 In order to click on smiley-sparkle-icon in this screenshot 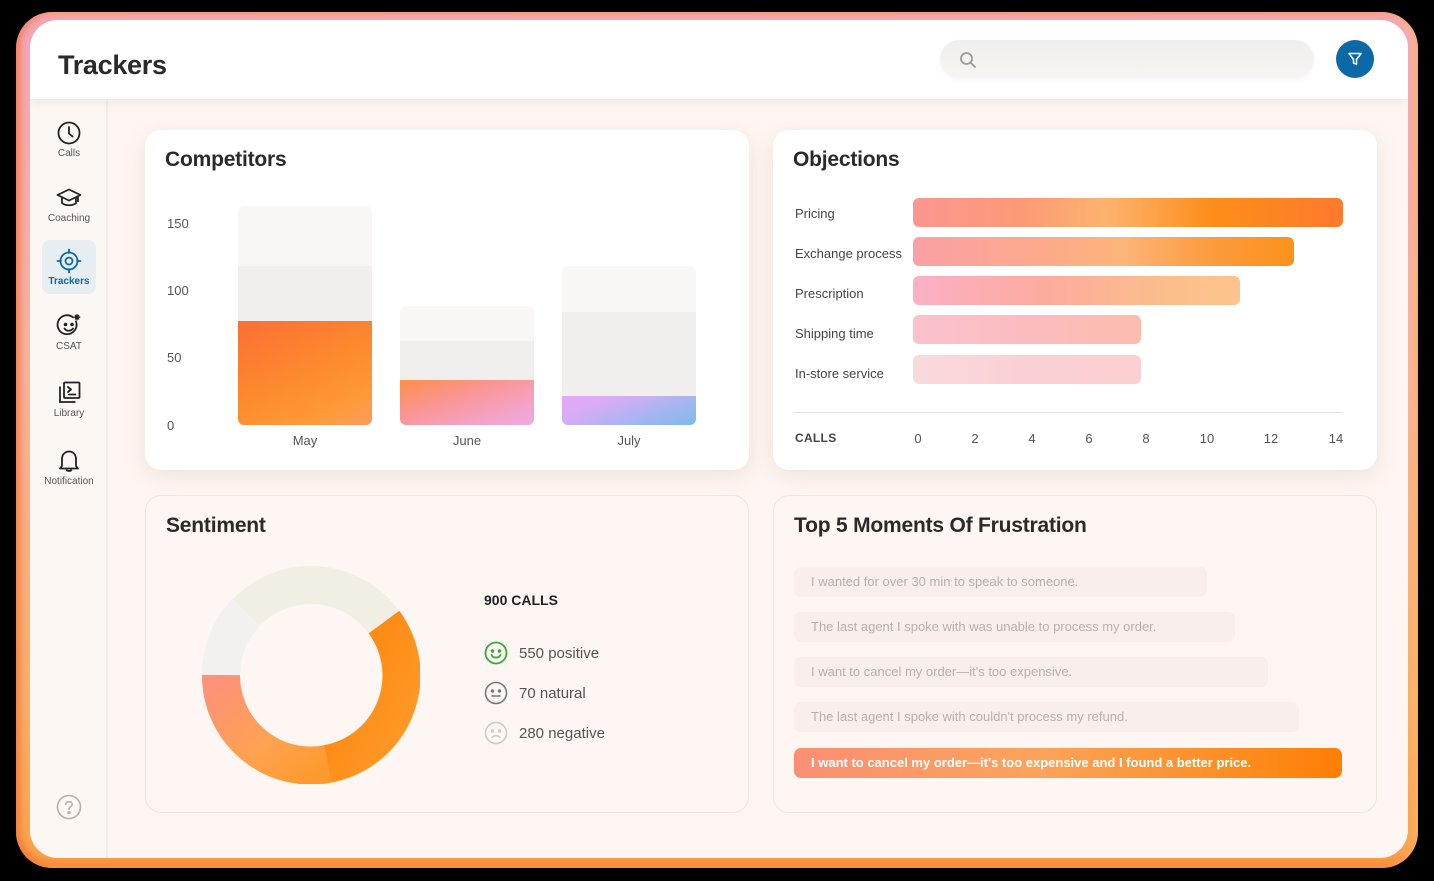, I will do `click(68, 324)`.